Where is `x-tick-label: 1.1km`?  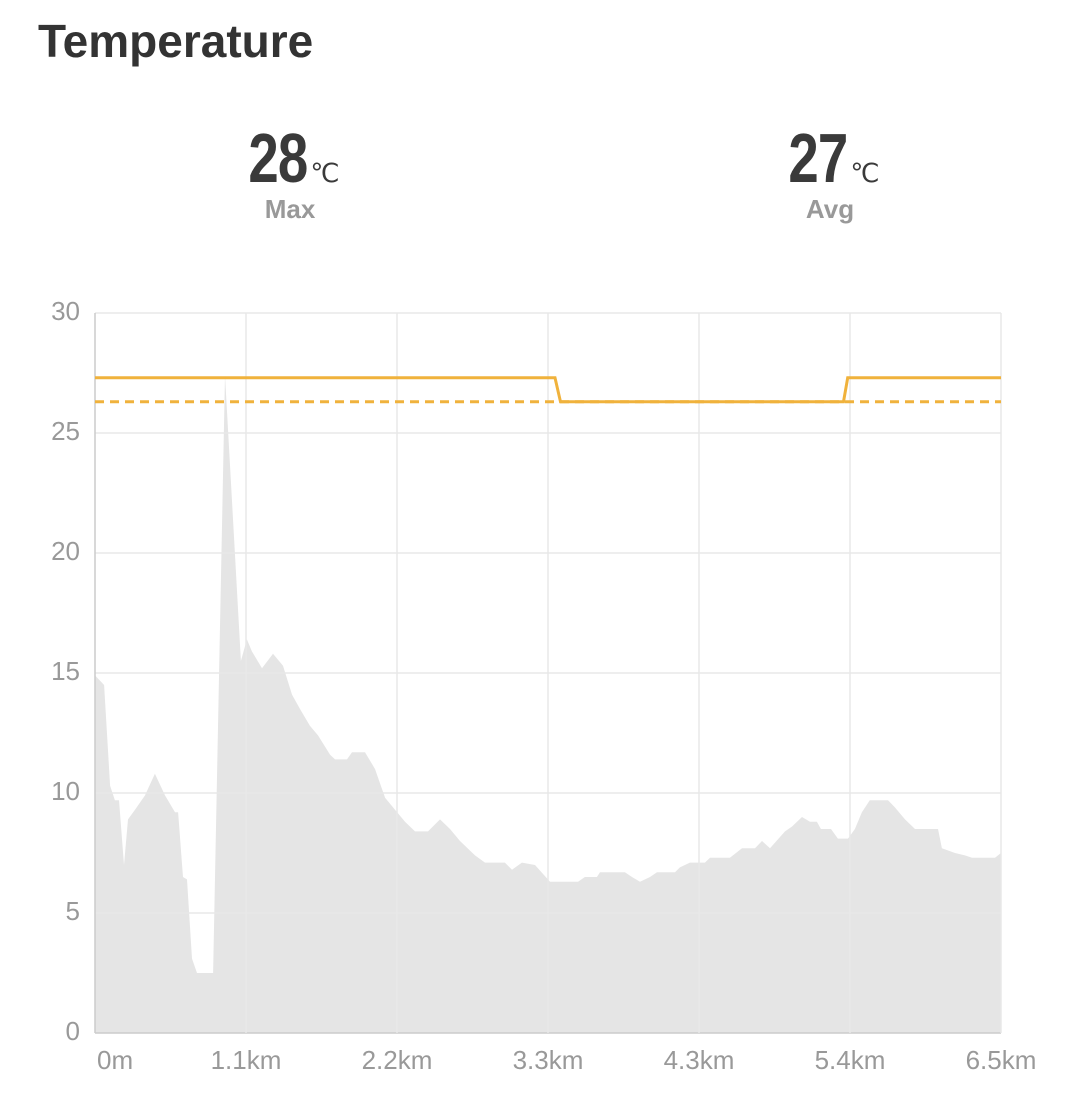 x-tick-label: 1.1km is located at coordinates (246, 1060).